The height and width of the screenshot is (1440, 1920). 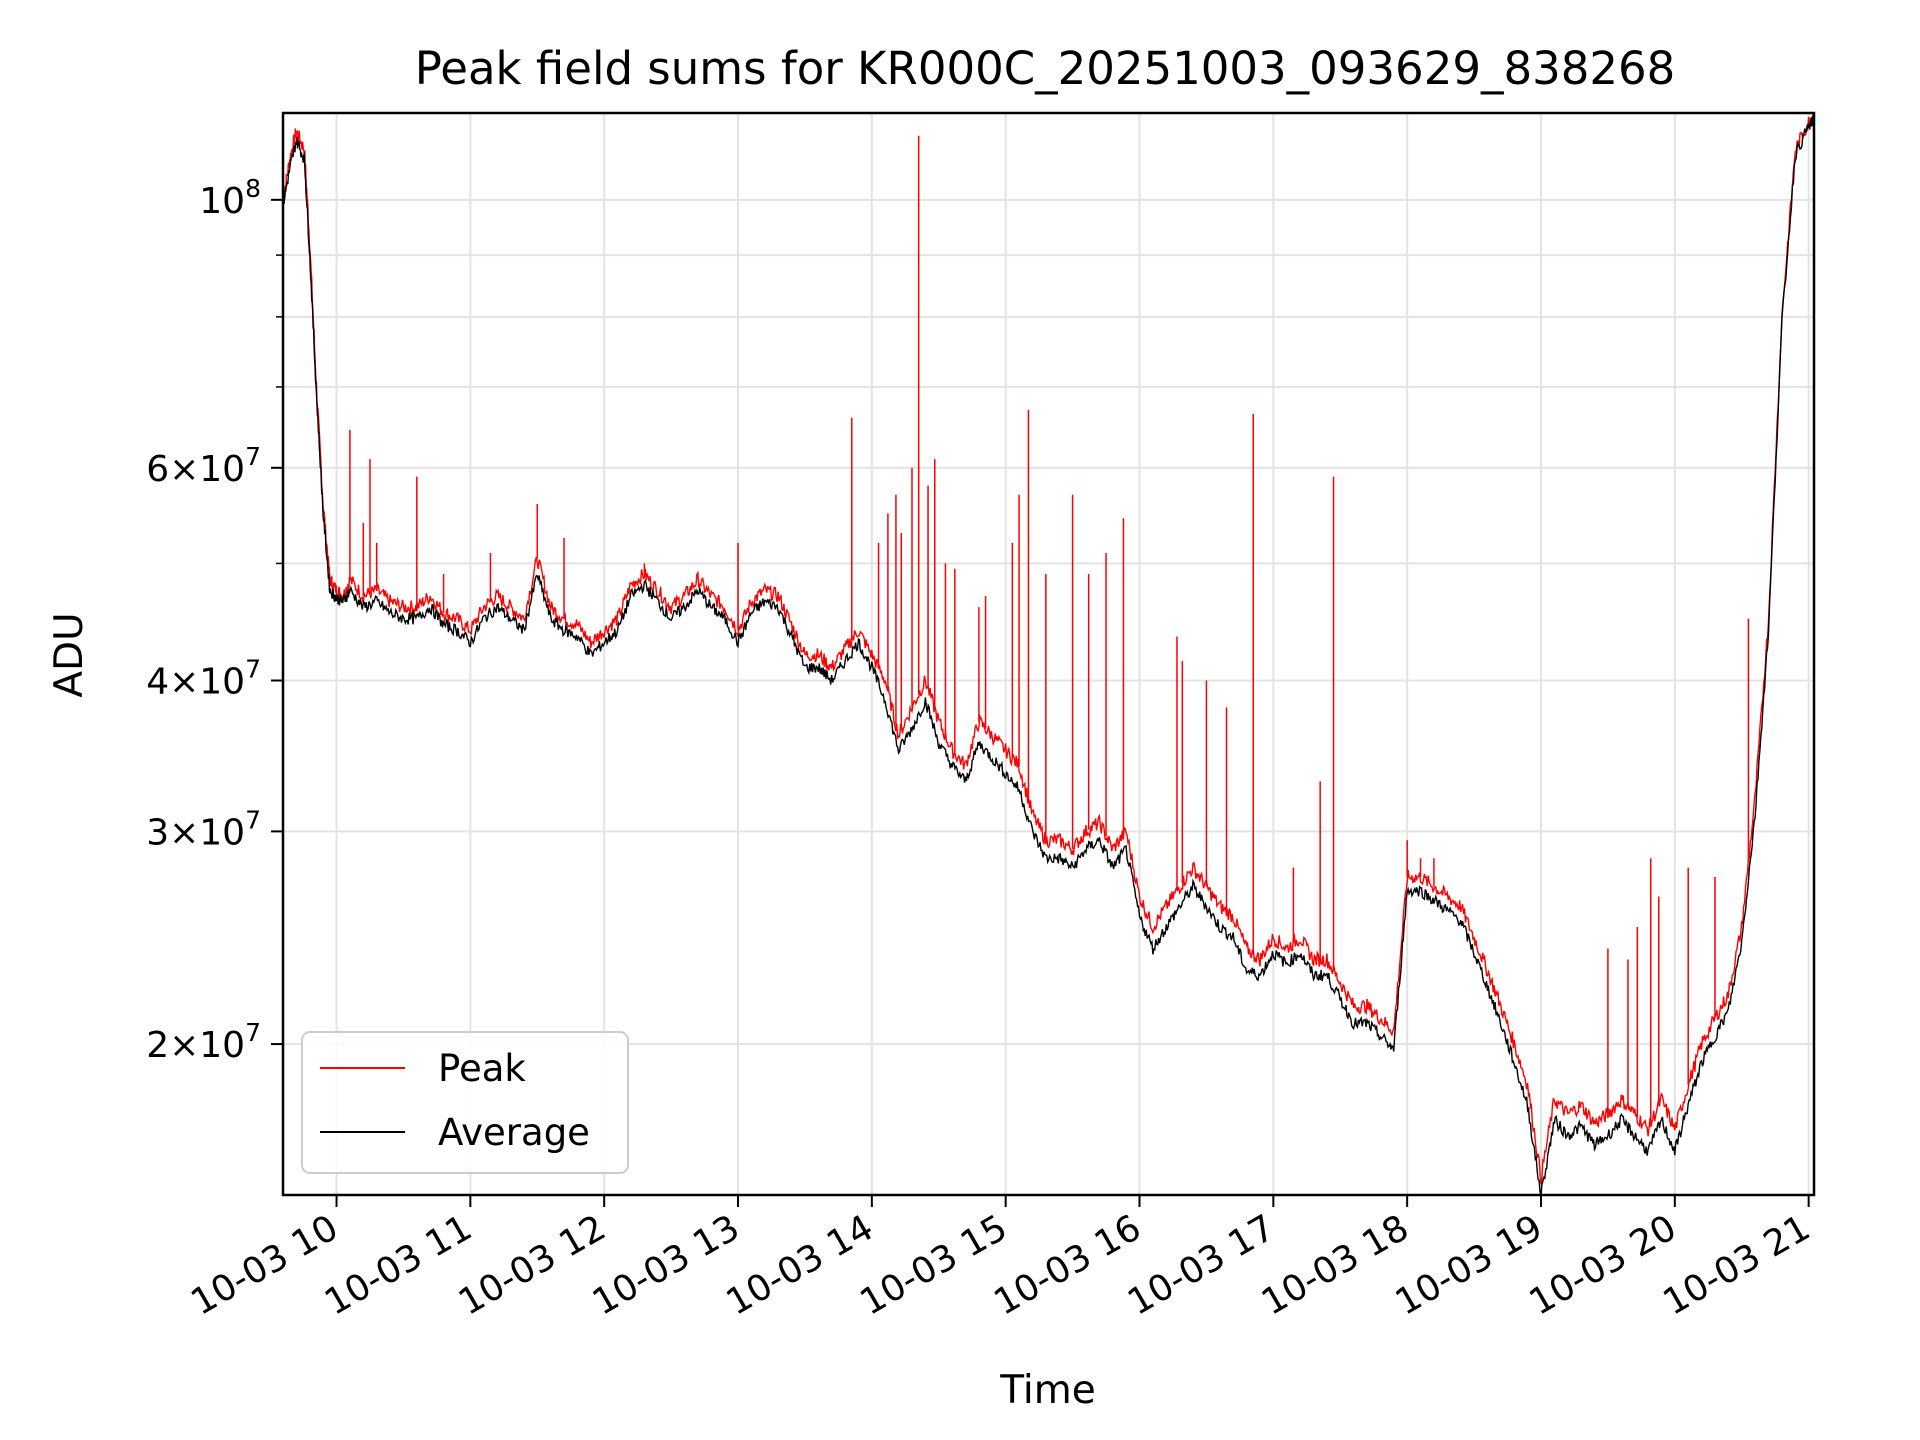 What do you see at coordinates (203, 678) in the screenshot?
I see `y-tick-label: 4×107` at bounding box center [203, 678].